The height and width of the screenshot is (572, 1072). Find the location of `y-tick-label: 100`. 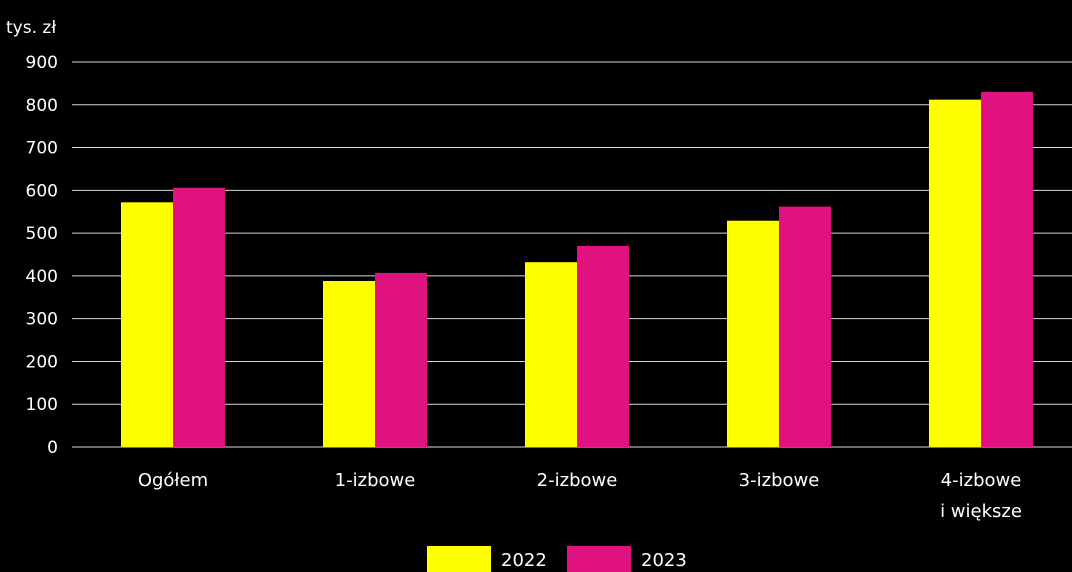

y-tick-label: 100 is located at coordinates (42, 405).